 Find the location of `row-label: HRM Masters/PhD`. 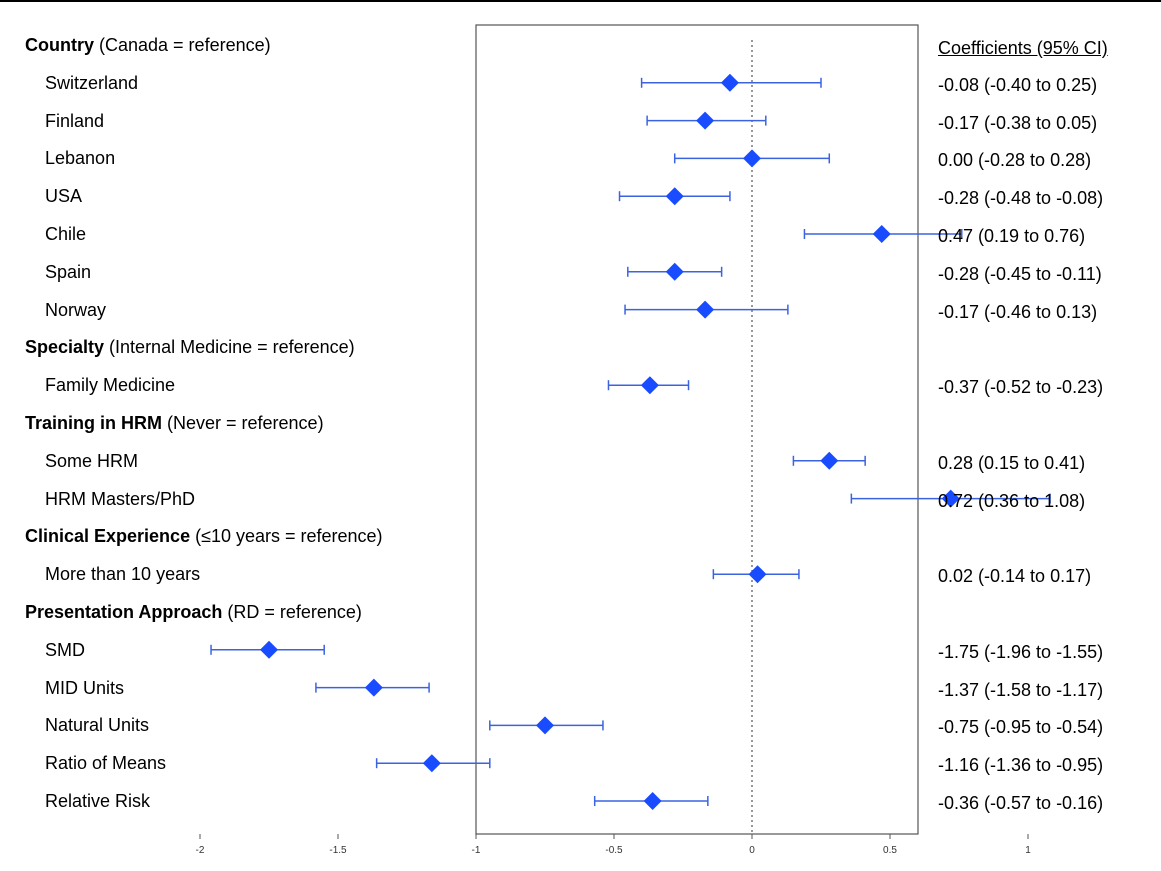

row-label: HRM Masters/PhD is located at coordinates (120, 498).